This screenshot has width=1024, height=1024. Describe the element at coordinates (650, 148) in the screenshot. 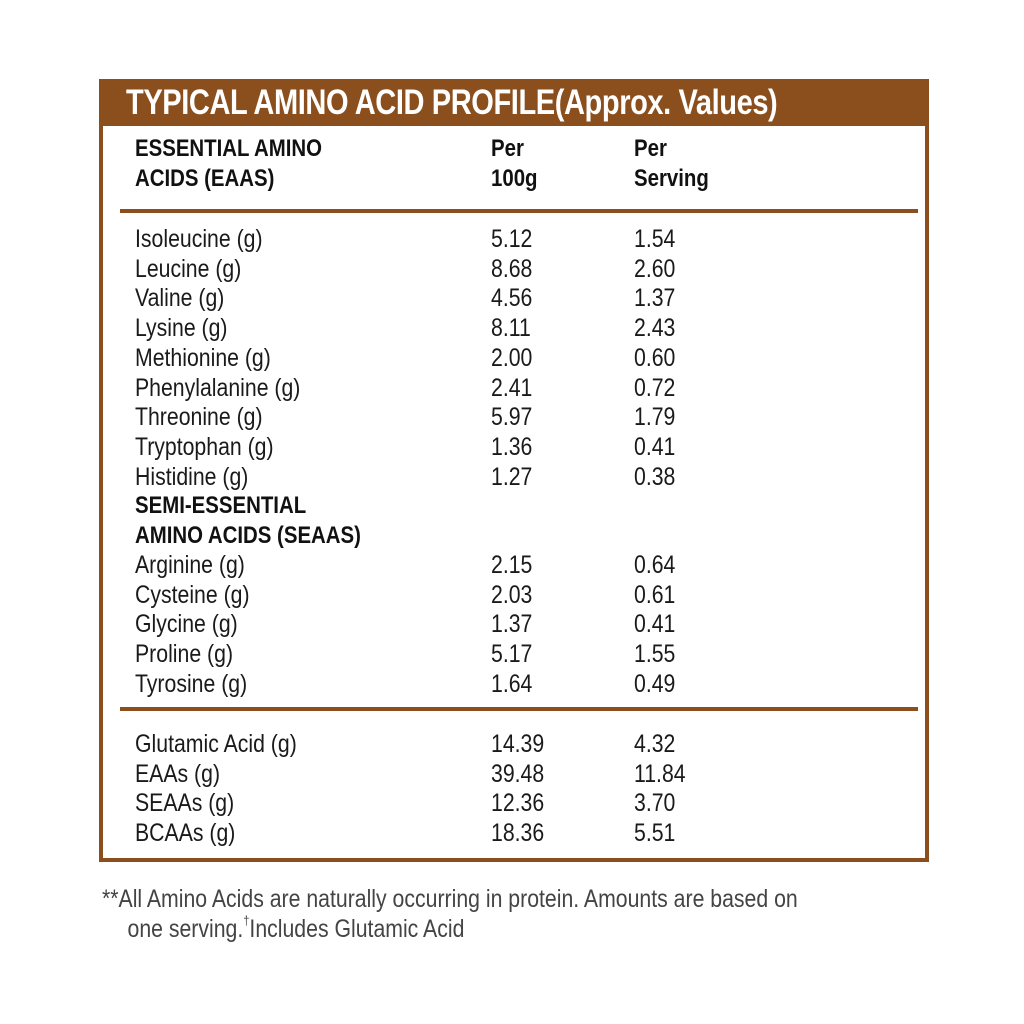

I see `header-col3-line1: Per` at that location.